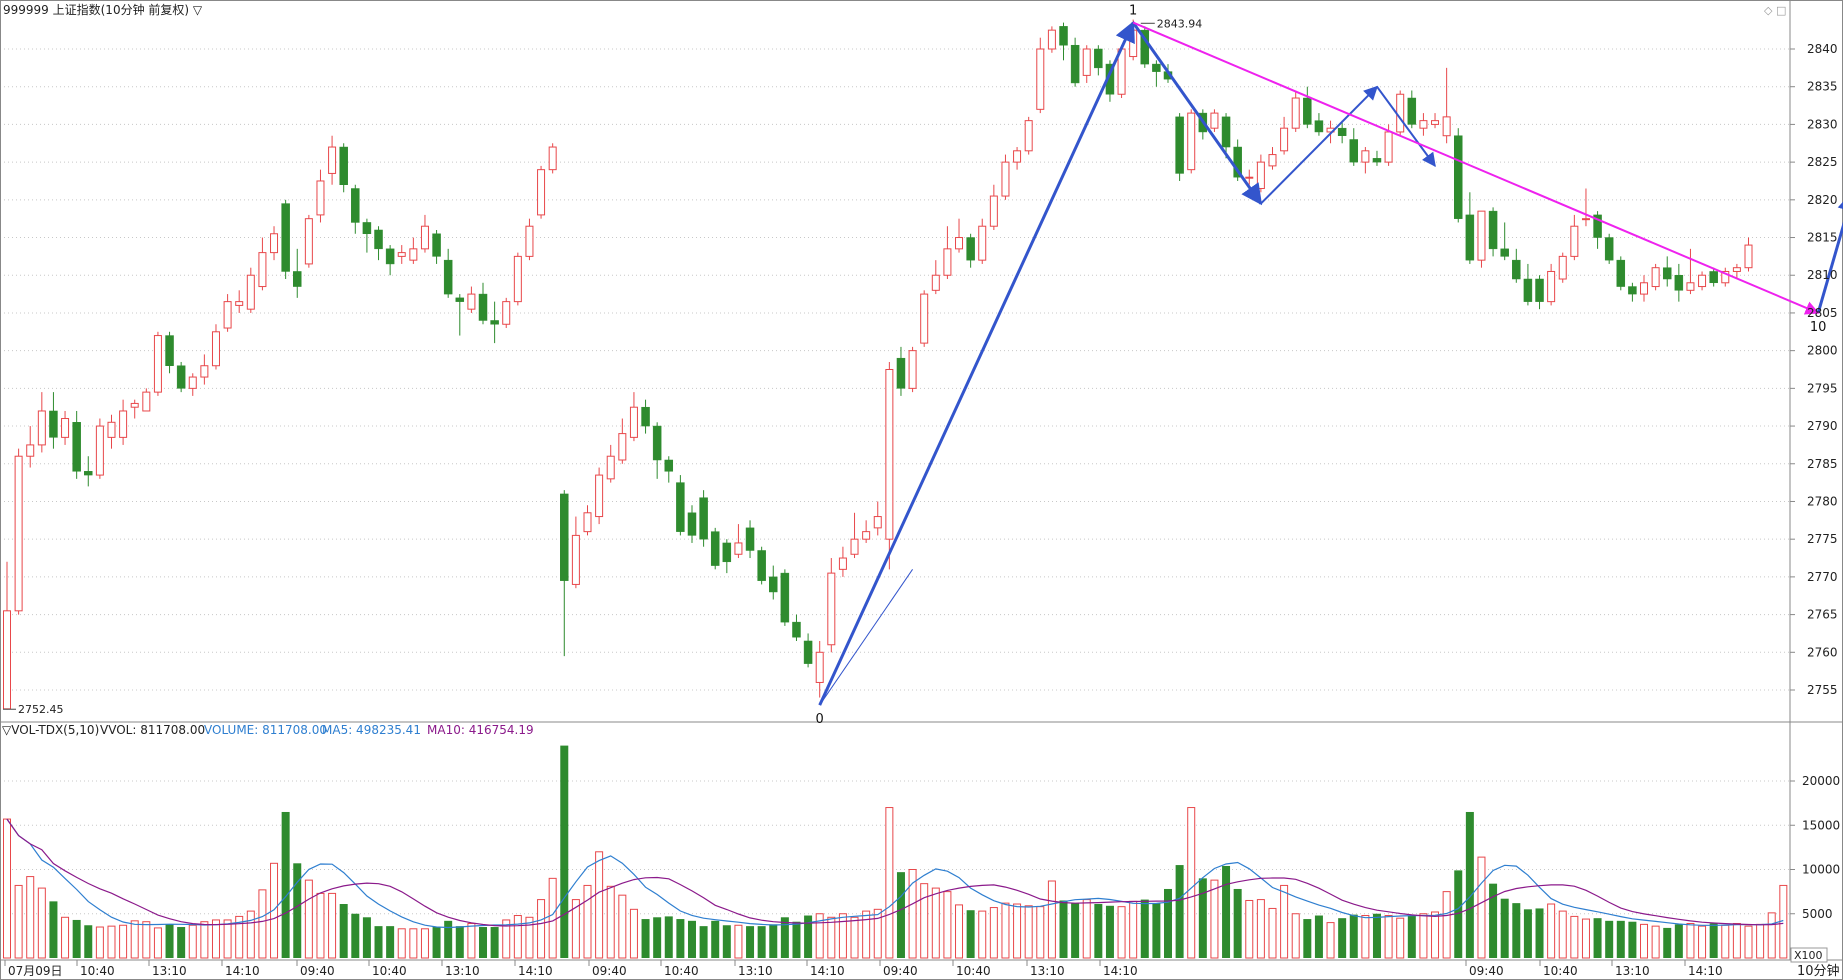 The height and width of the screenshot is (980, 1843). Describe the element at coordinates (1781, 10) in the screenshot. I see `restore-window-icon: □` at that location.